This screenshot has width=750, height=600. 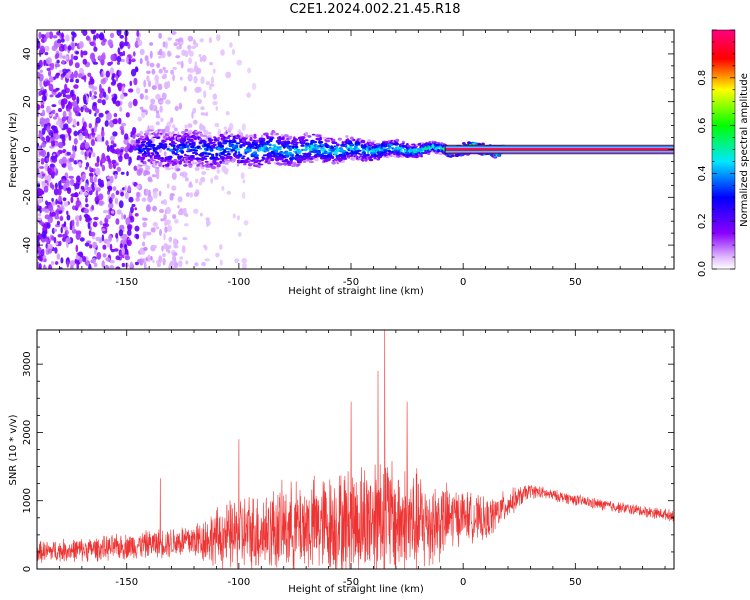 I want to click on y-tick-label: -20, so click(x=27, y=197).